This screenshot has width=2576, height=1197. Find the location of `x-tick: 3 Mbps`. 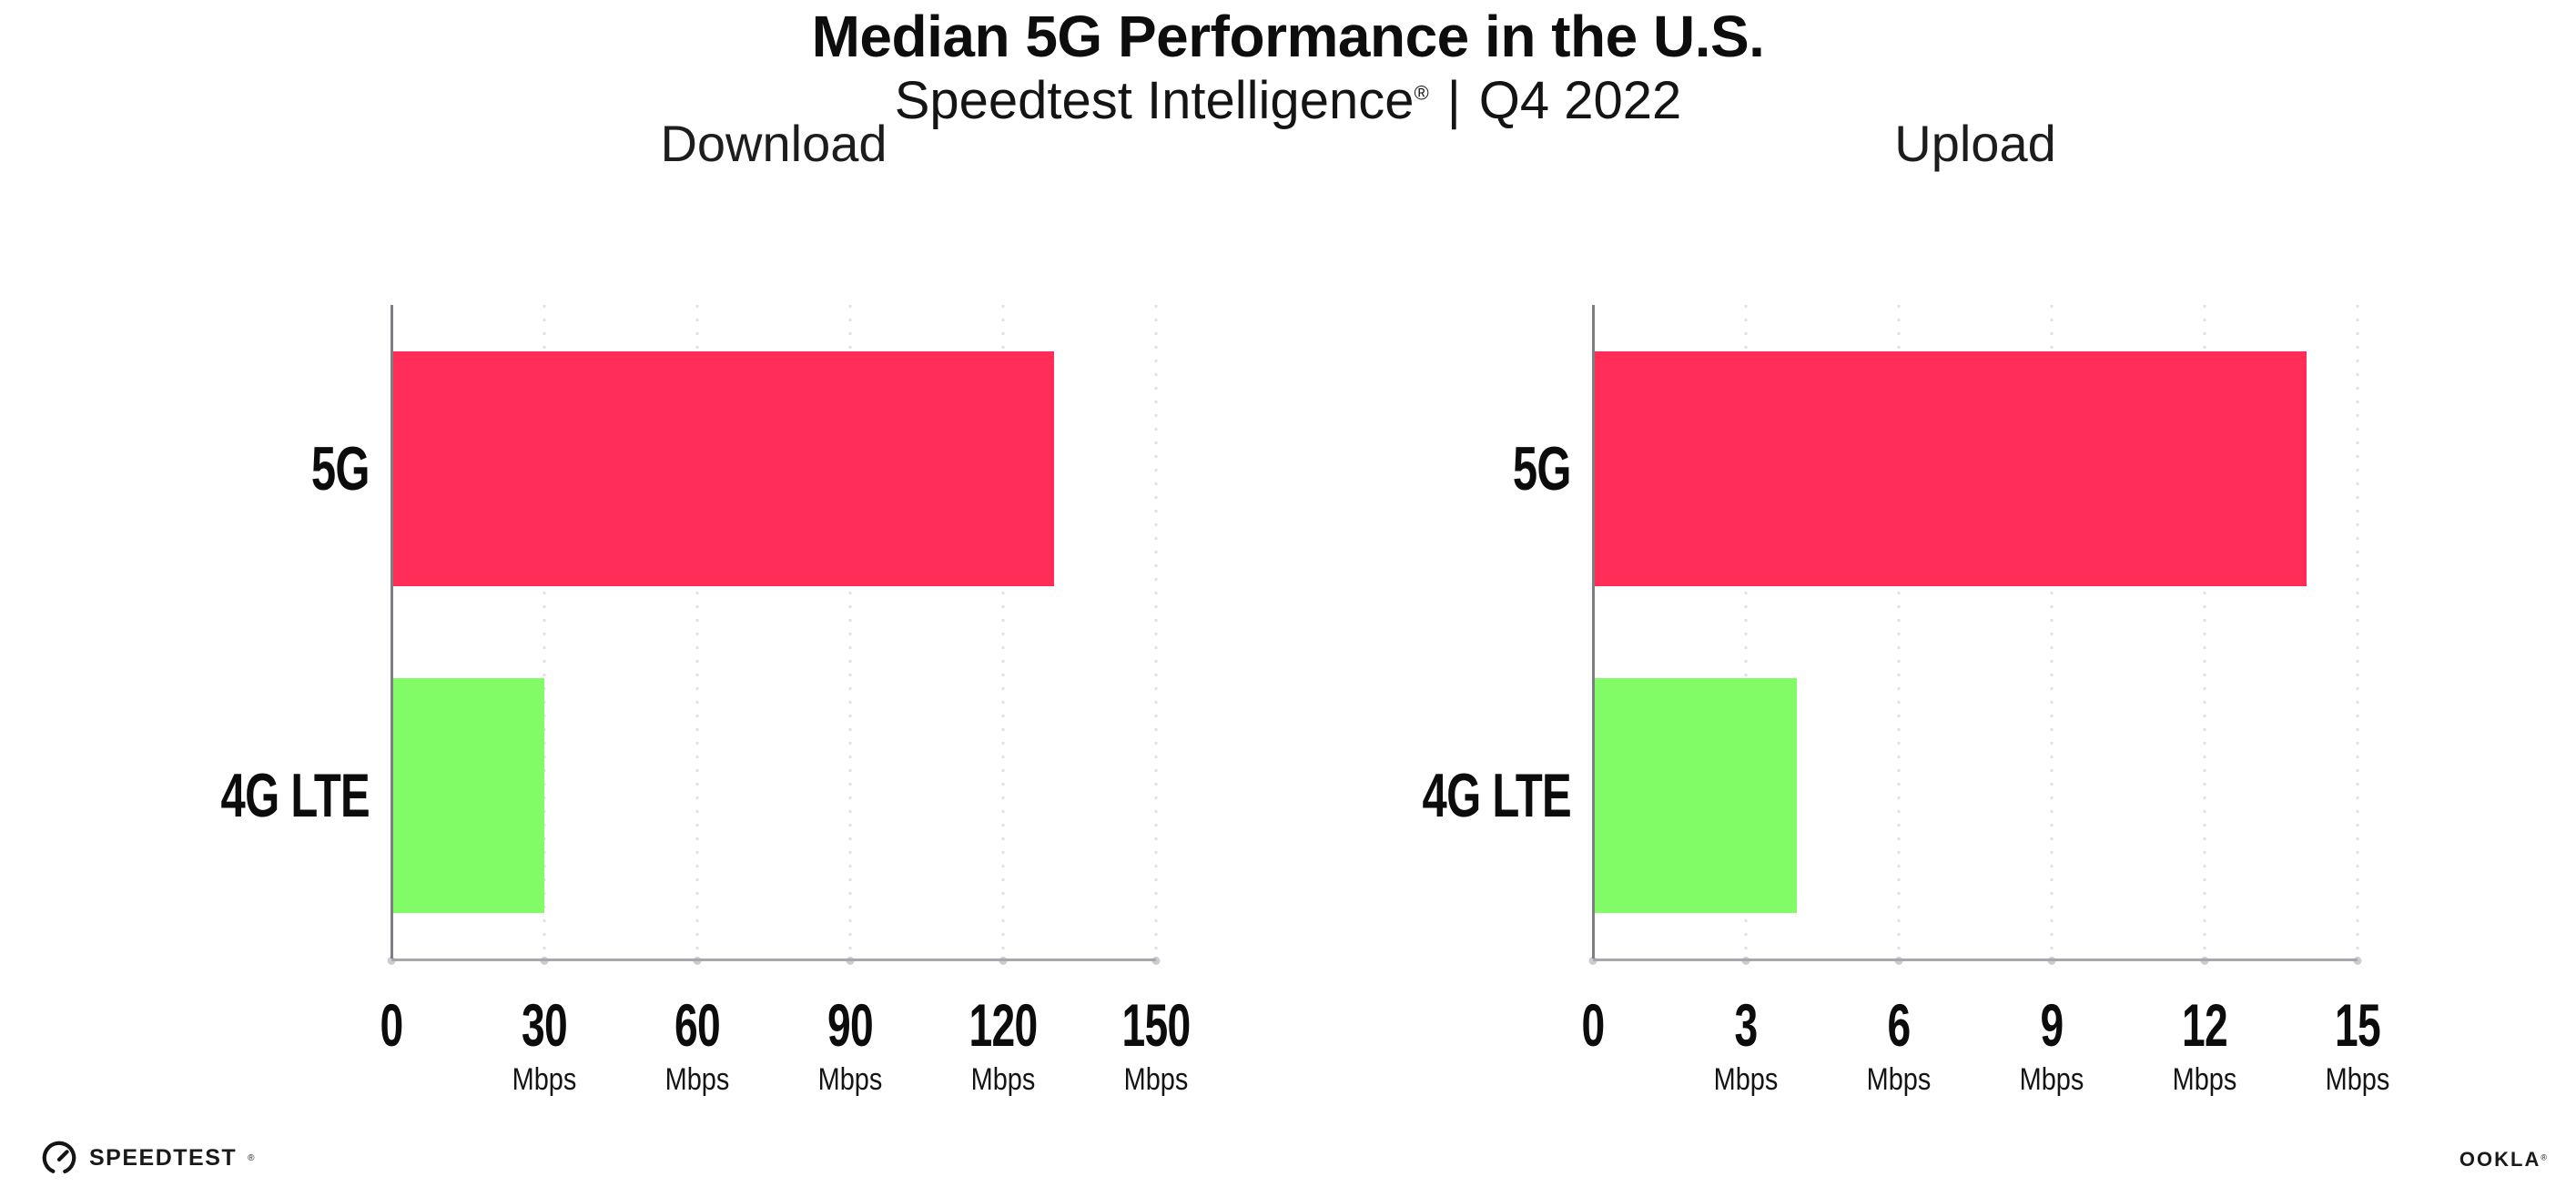

x-tick: 3 Mbps is located at coordinates (1745, 1045).